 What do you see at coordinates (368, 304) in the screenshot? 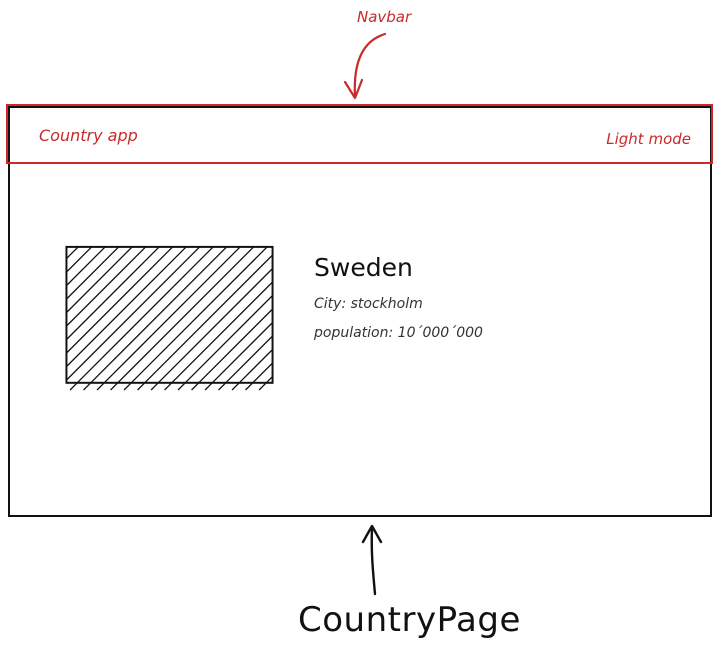
I see `country-city-text: City: stockholm` at bounding box center [368, 304].